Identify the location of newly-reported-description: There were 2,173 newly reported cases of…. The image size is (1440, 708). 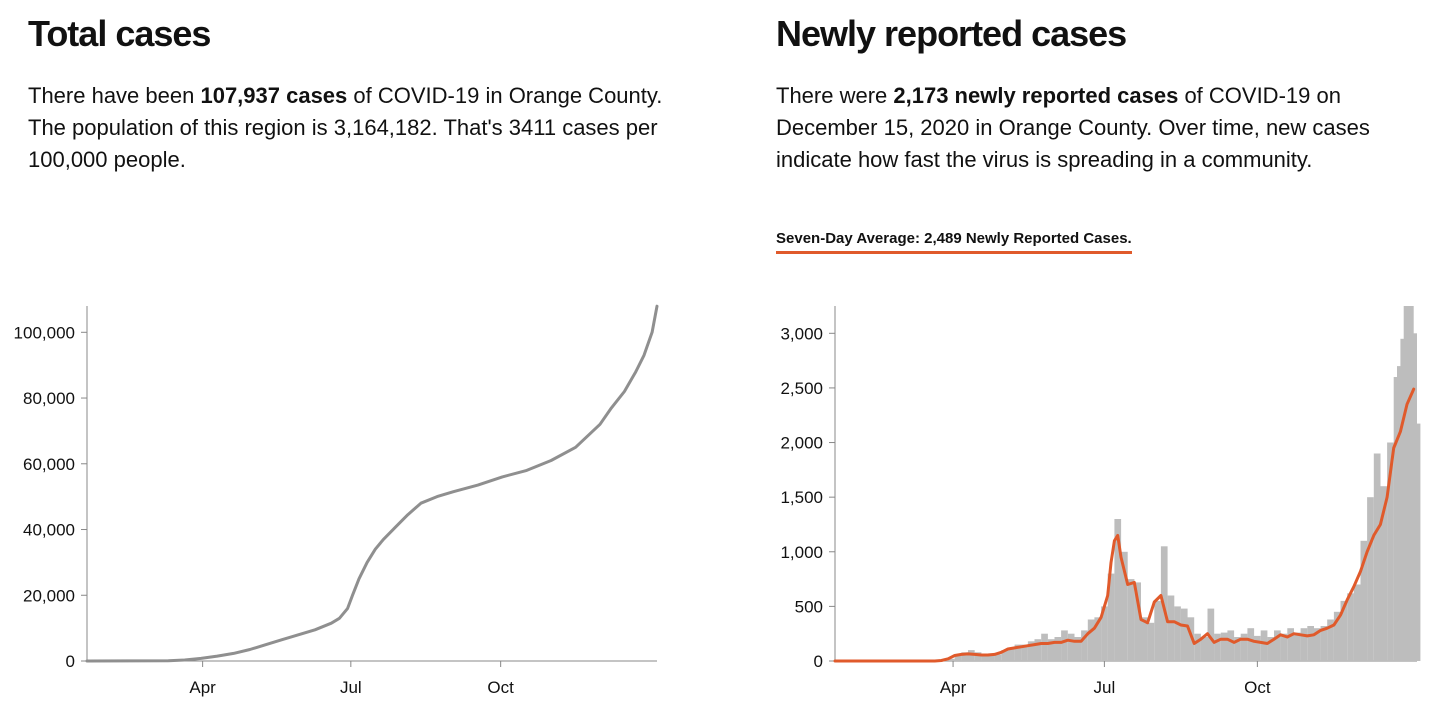
(1086, 128).